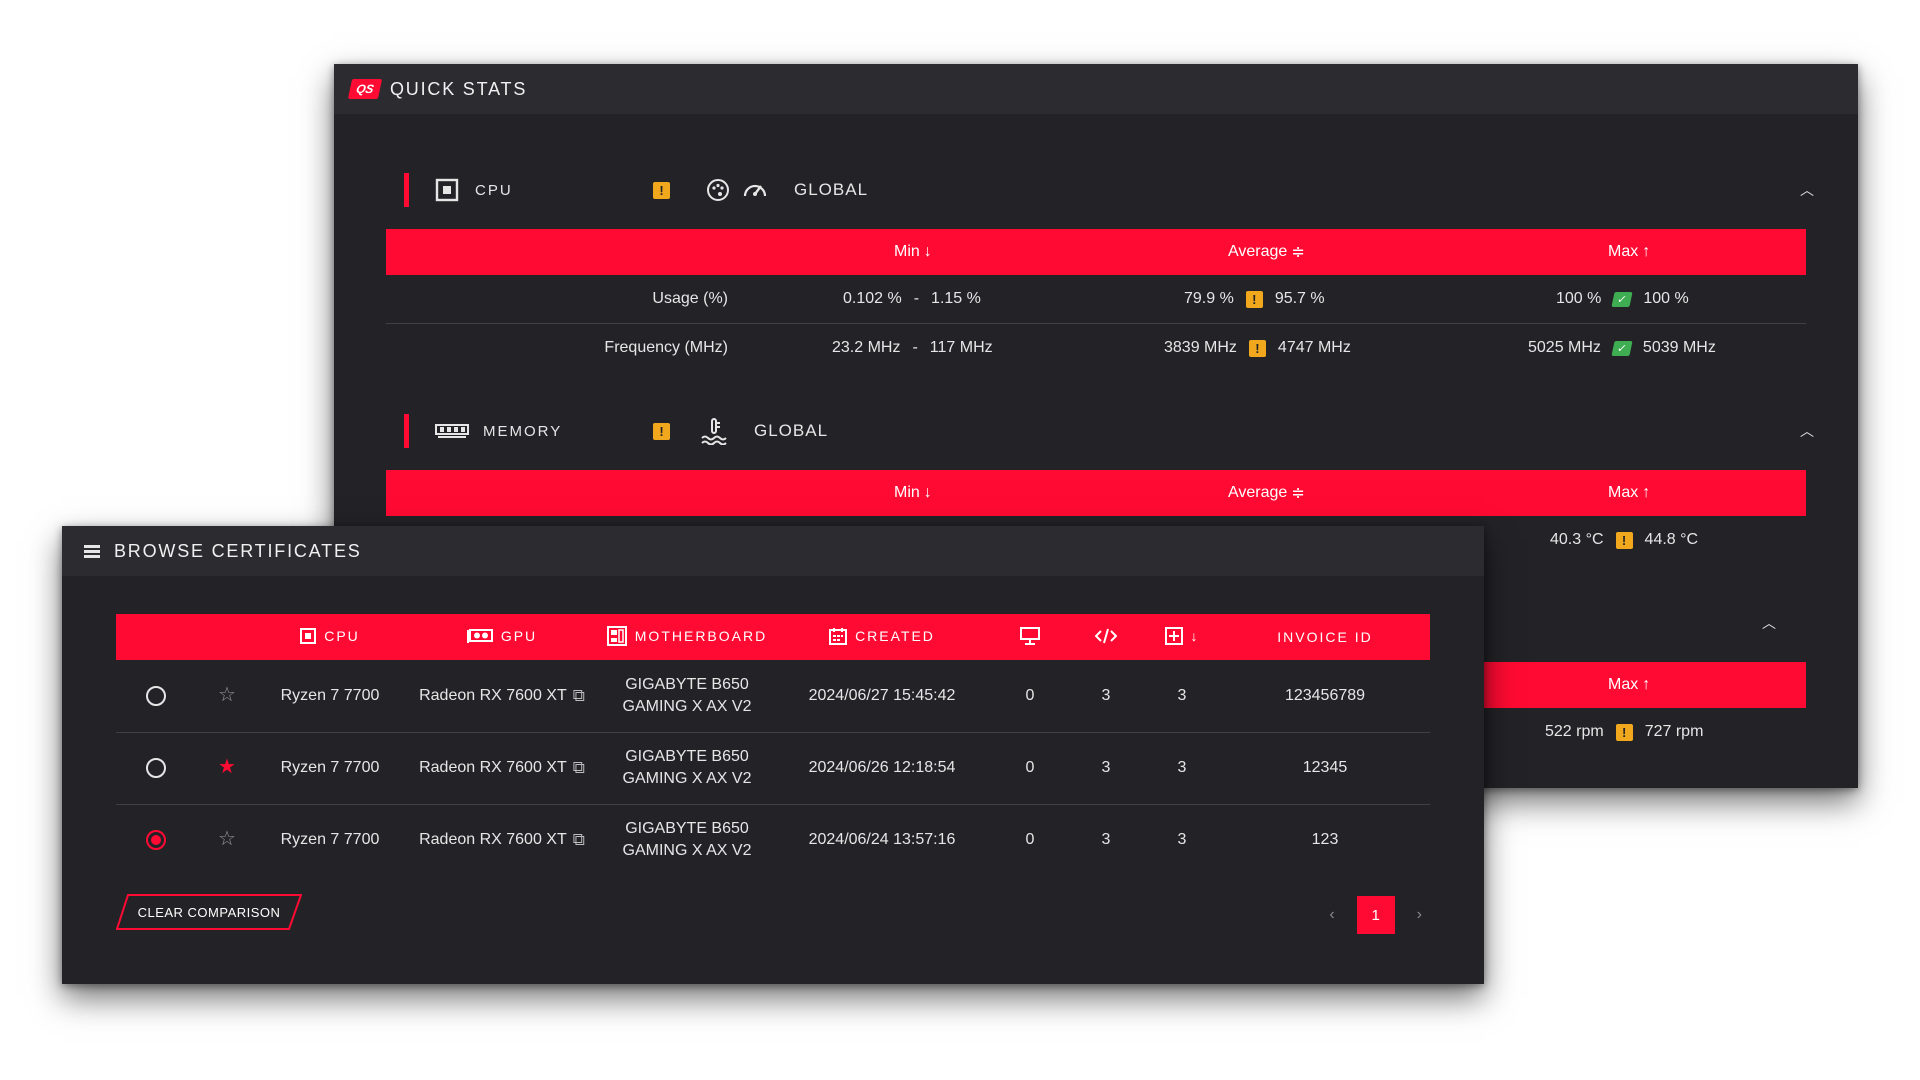  I want to click on code-icon, so click(1106, 636).